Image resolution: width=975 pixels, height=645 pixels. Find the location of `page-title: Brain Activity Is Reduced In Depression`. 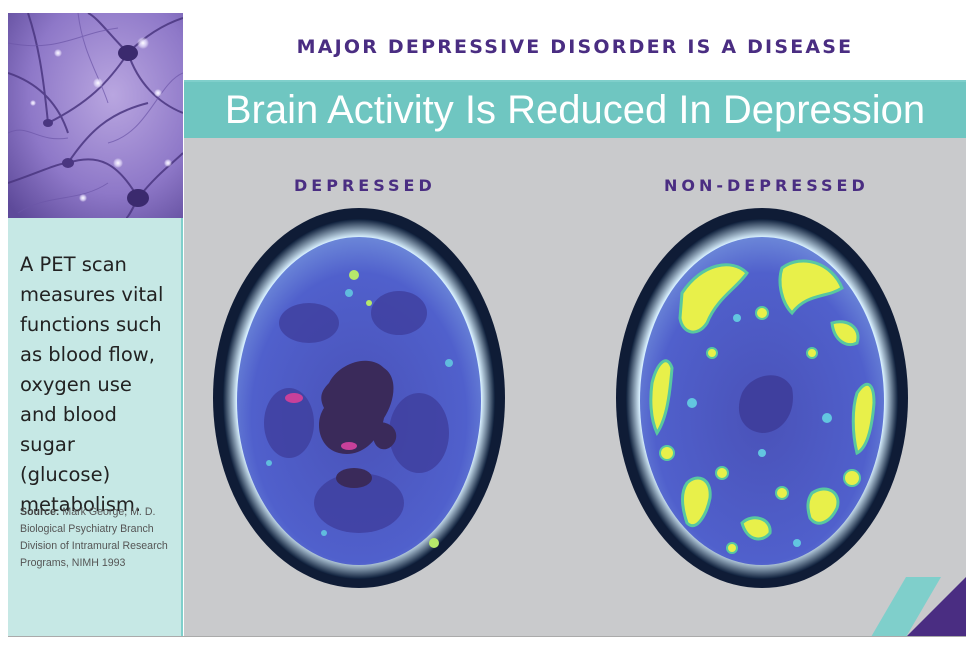

page-title: Brain Activity Is Reduced In Depression is located at coordinates (575, 110).